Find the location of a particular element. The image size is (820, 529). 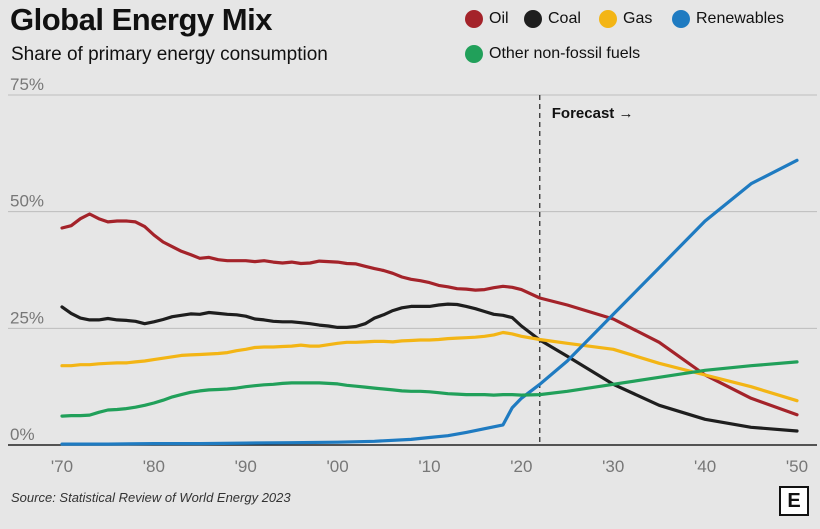

legend-swatch-renewables is located at coordinates (681, 19).